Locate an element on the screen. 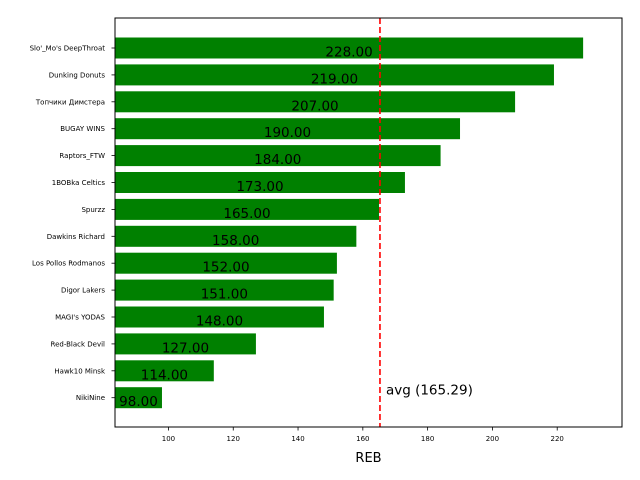  x-tick-label: 160 is located at coordinates (362, 439).